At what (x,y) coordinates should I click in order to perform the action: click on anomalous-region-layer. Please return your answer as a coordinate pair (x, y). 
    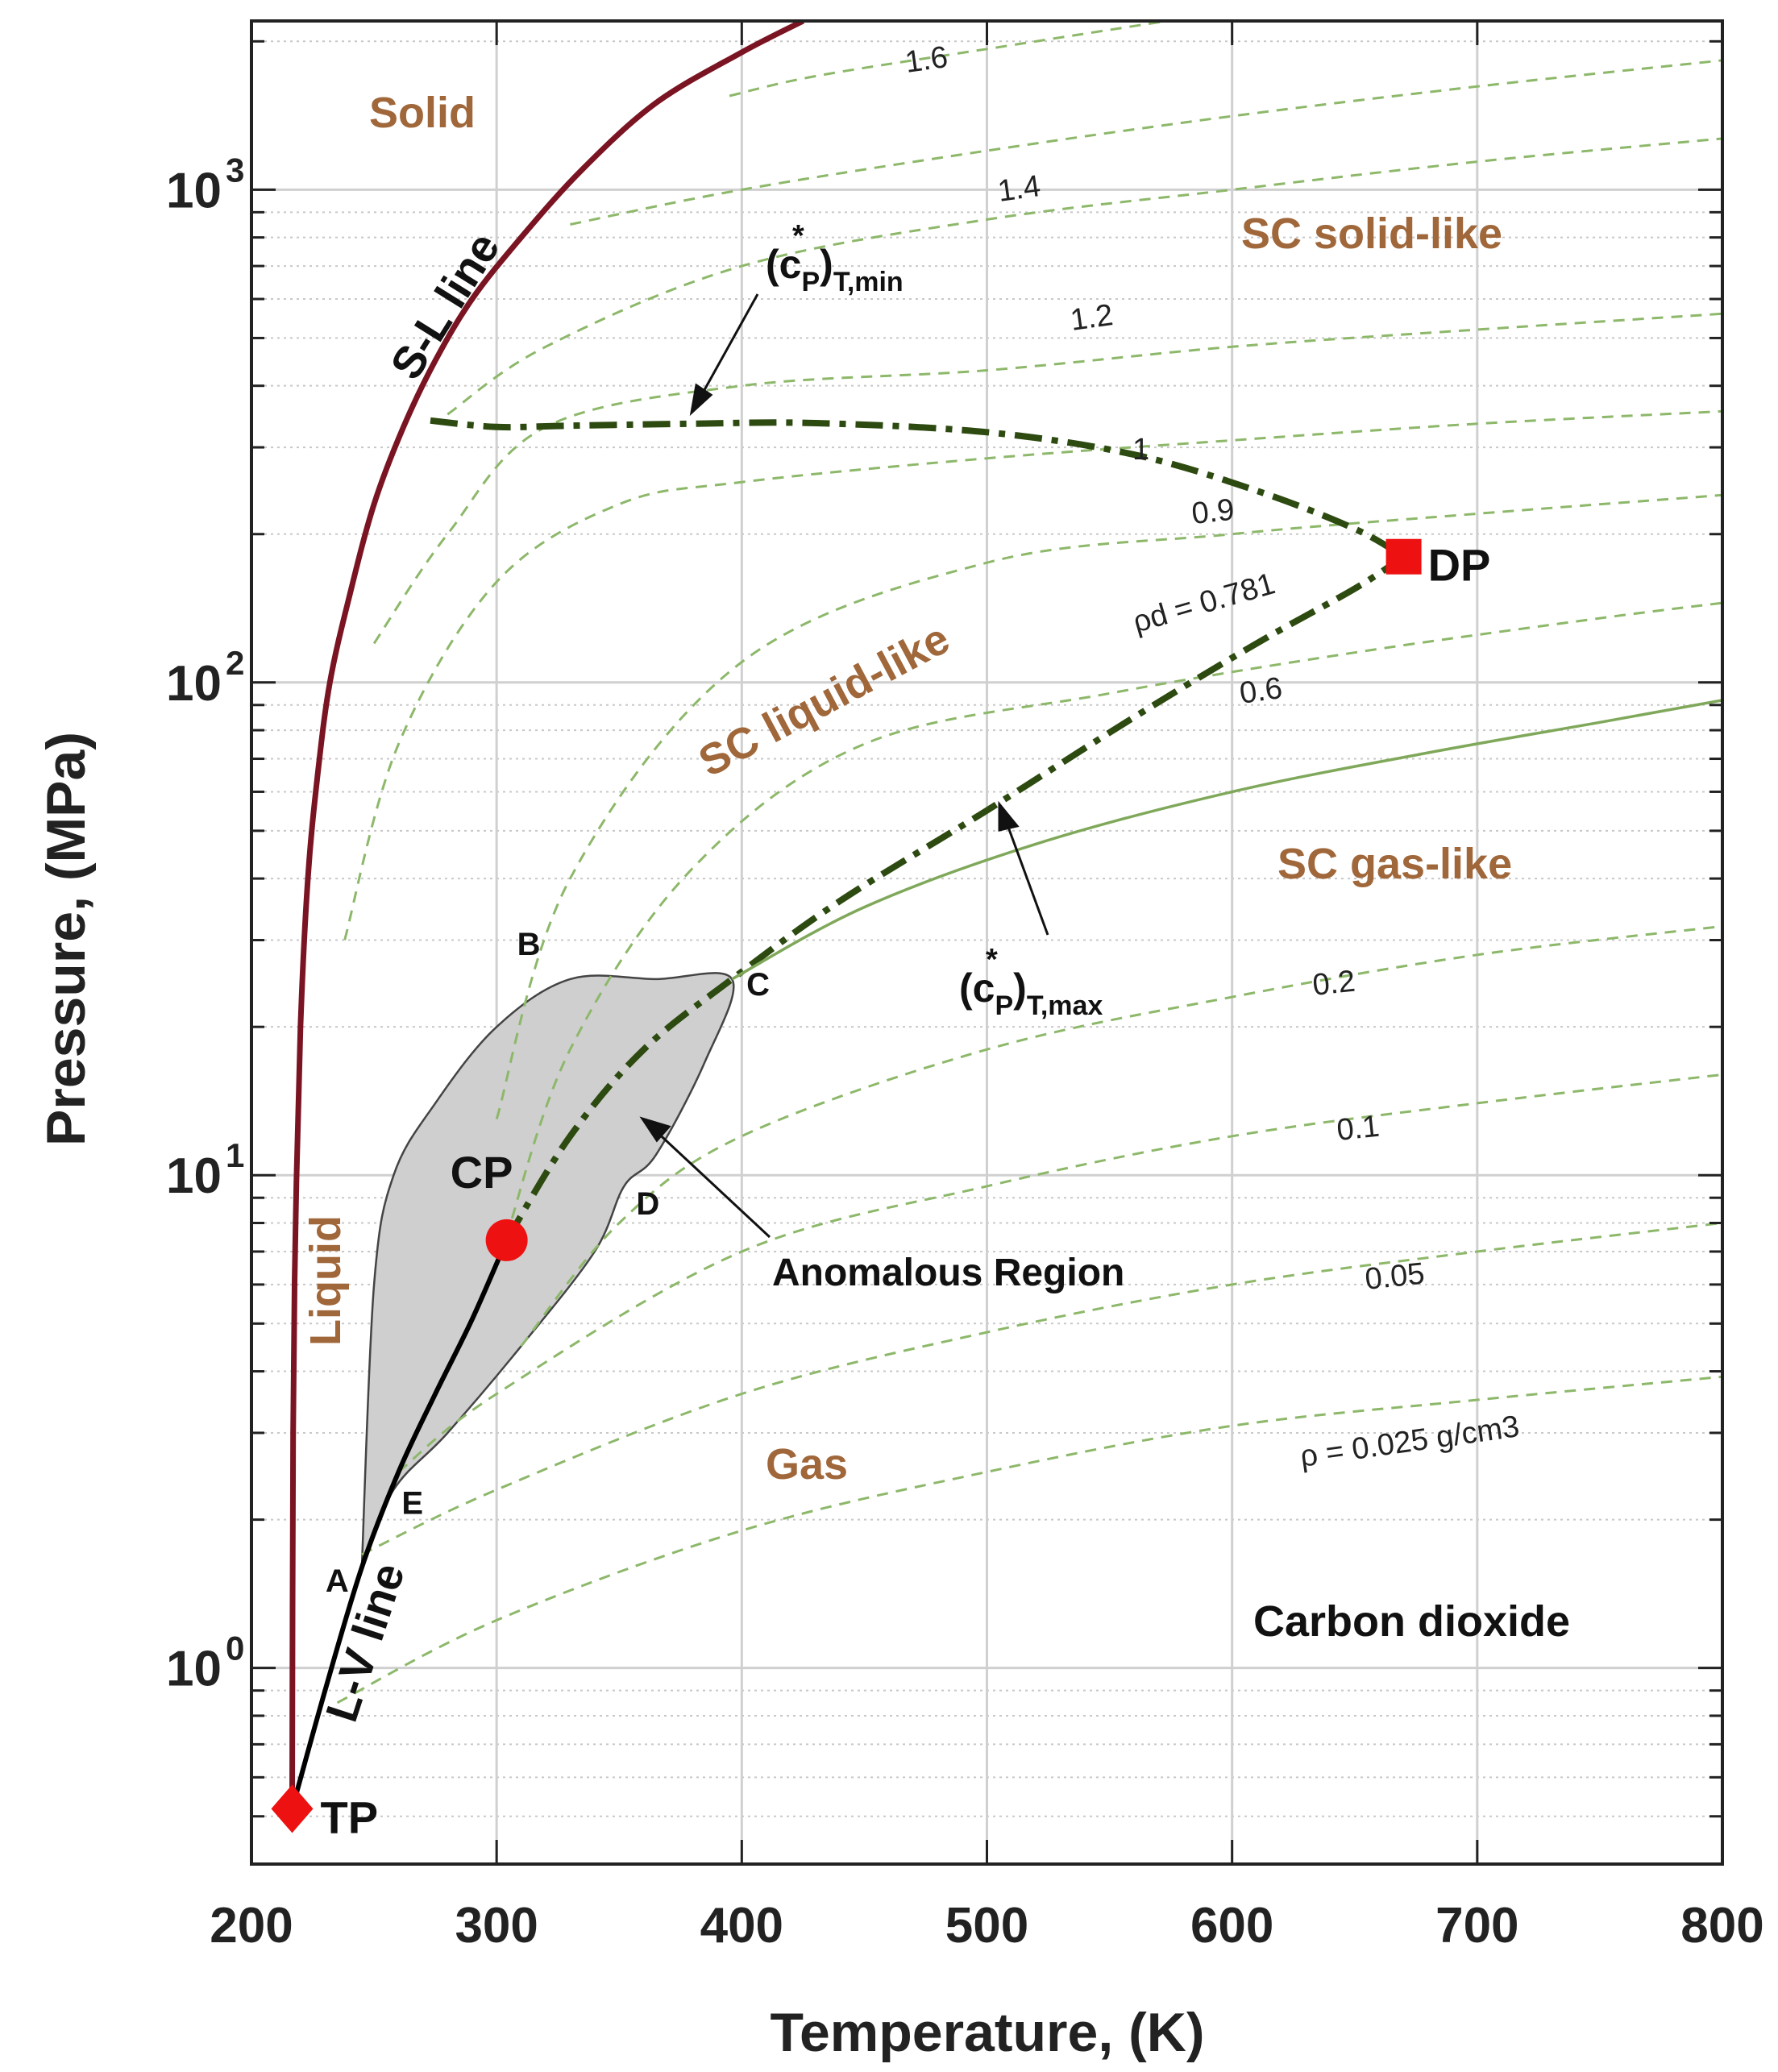
    Looking at the image, I should click on (547, 1270).